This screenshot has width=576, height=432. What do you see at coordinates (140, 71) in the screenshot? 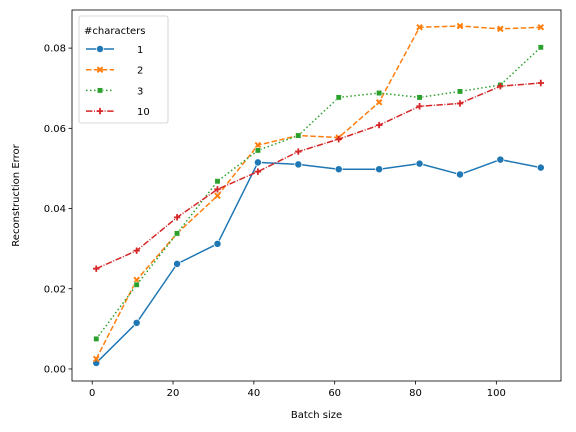
I see `legend-label: 2` at bounding box center [140, 71].